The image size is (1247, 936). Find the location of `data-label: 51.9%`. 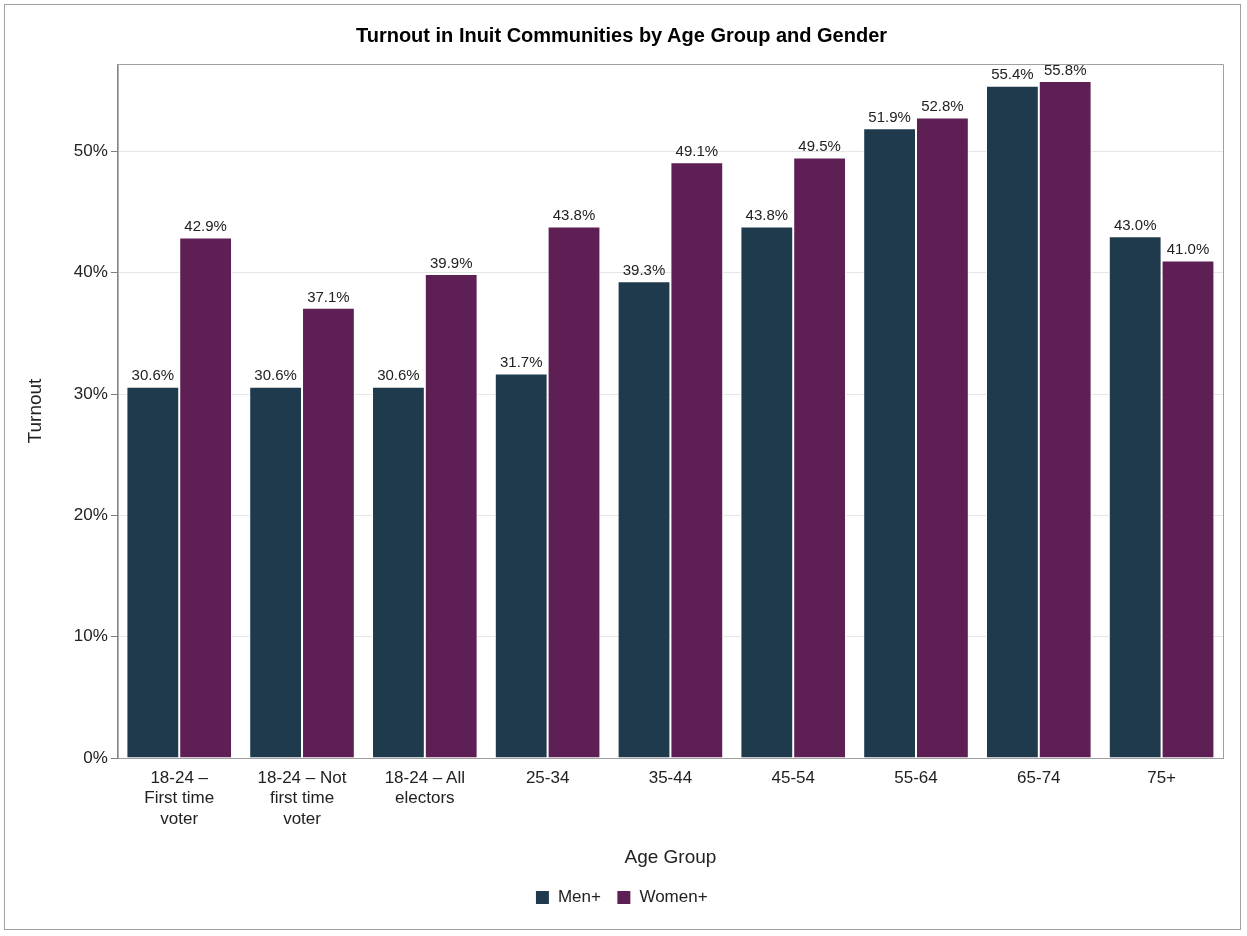

data-label: 51.9% is located at coordinates (889, 116).